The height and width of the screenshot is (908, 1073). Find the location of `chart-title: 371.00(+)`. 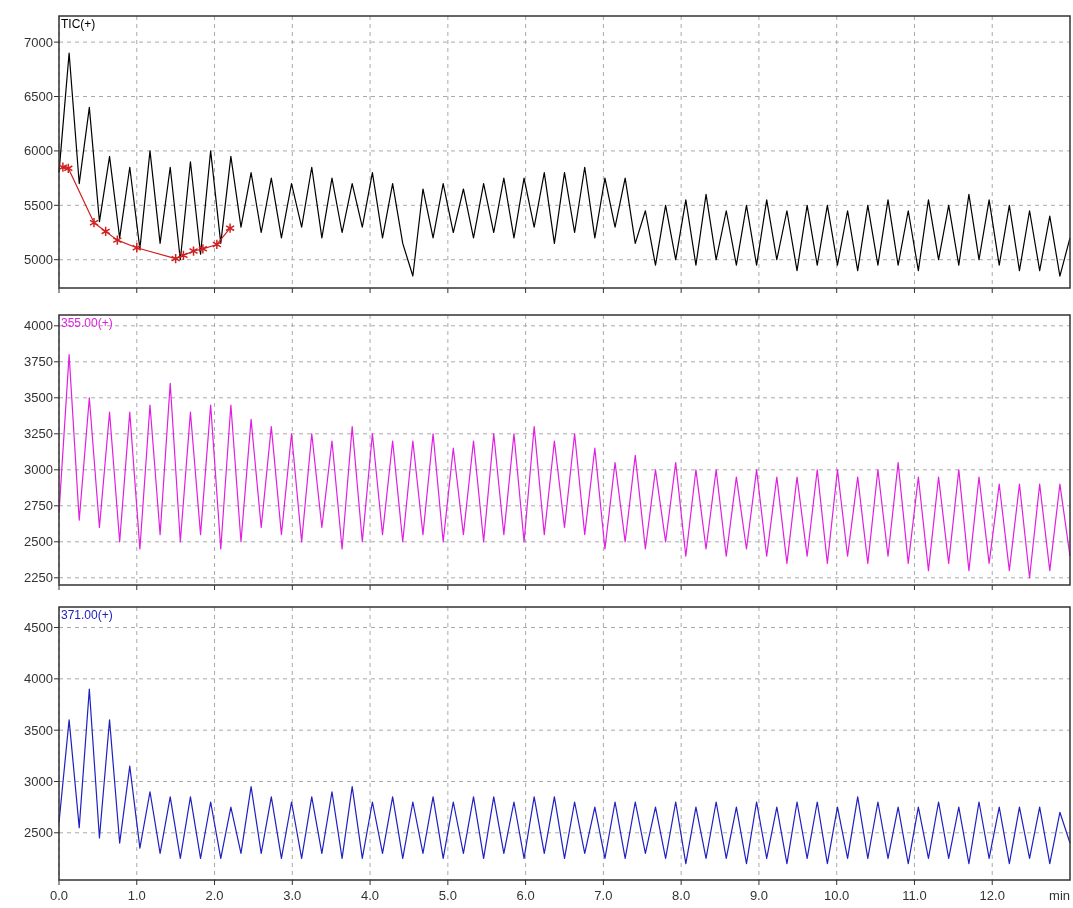

chart-title: 371.00(+) is located at coordinates (87, 615).